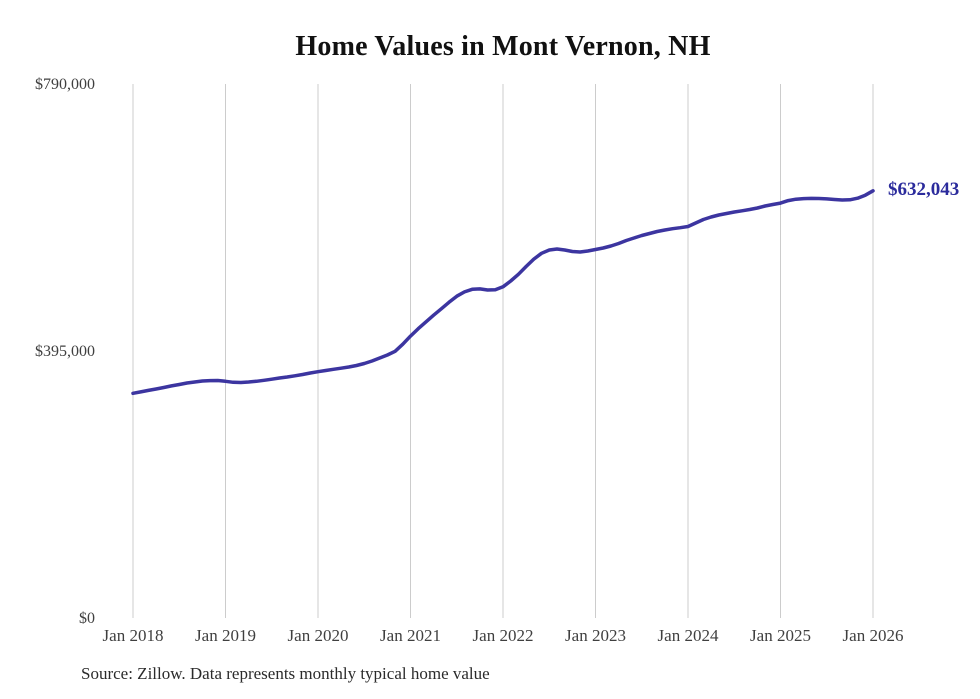 This screenshot has width=980, height=699. What do you see at coordinates (225, 635) in the screenshot?
I see `x-tick-label: Jan 2019` at bounding box center [225, 635].